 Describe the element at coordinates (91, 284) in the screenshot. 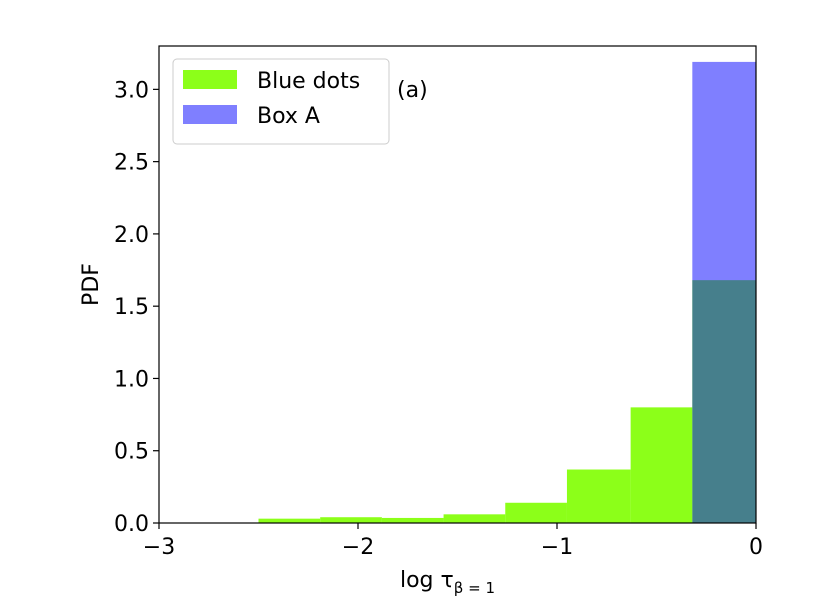

I see `y-axis-label: PDF` at that location.